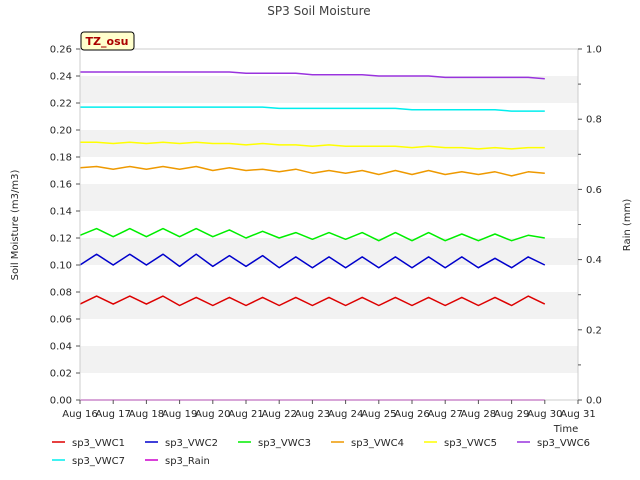 The height and width of the screenshot is (480, 640). What do you see at coordinates (61, 320) in the screenshot?
I see `y-tick-label: 0.06` at bounding box center [61, 320].